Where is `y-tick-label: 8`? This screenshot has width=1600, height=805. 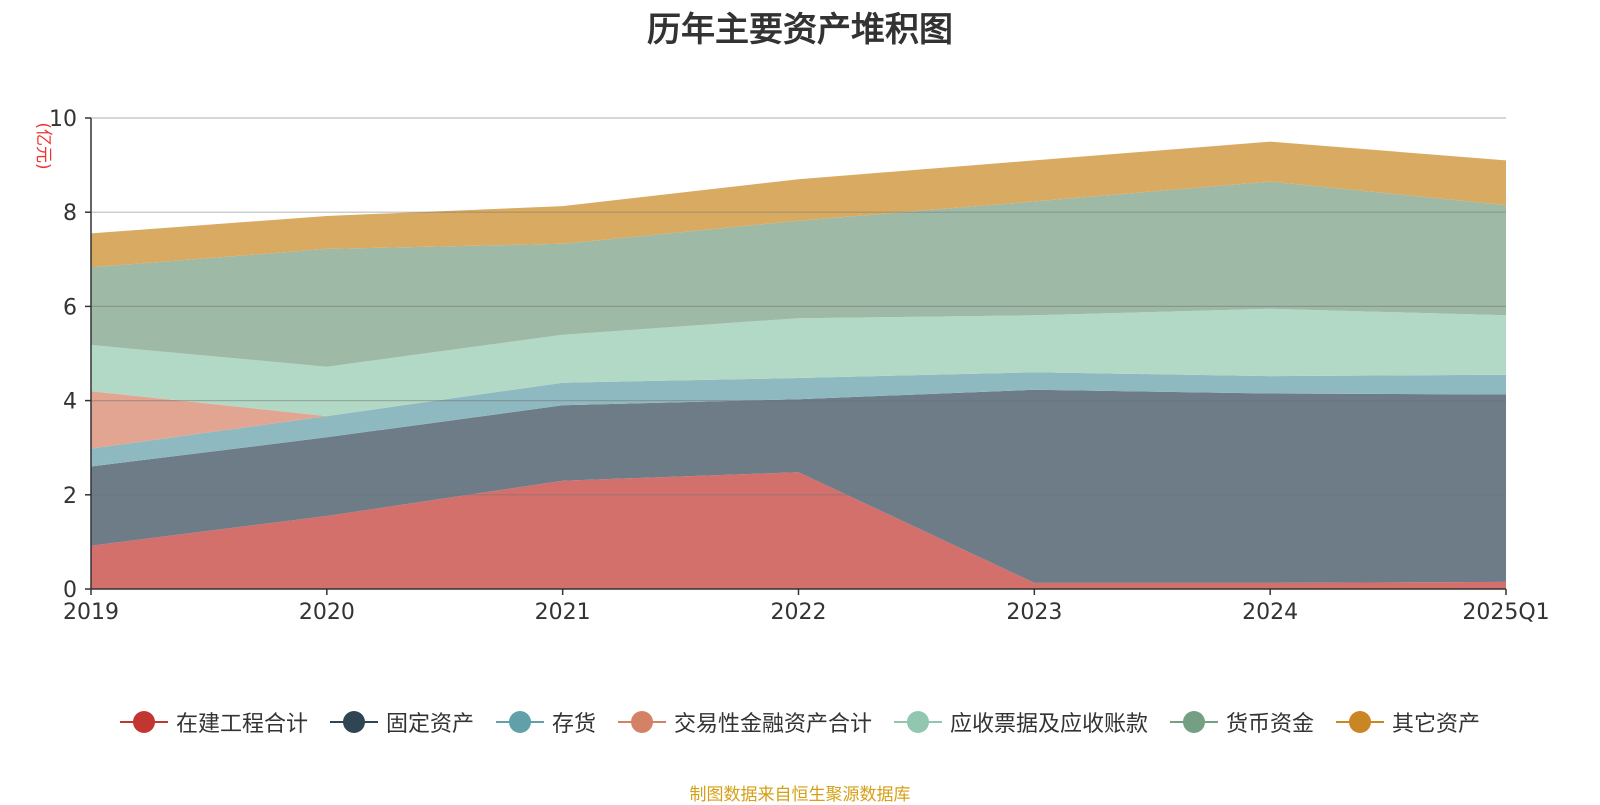
y-tick-label: 8 is located at coordinates (70, 213).